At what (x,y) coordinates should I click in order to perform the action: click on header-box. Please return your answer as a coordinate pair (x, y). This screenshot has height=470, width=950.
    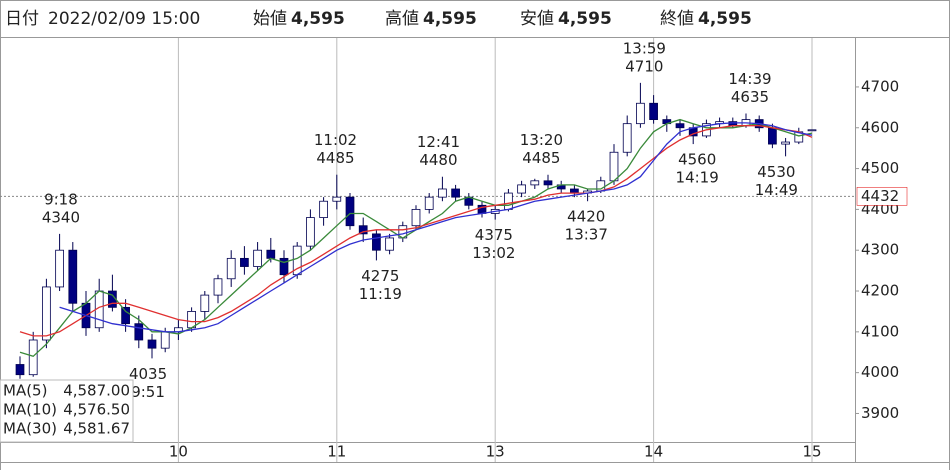
    Looking at the image, I should click on (475, 19).